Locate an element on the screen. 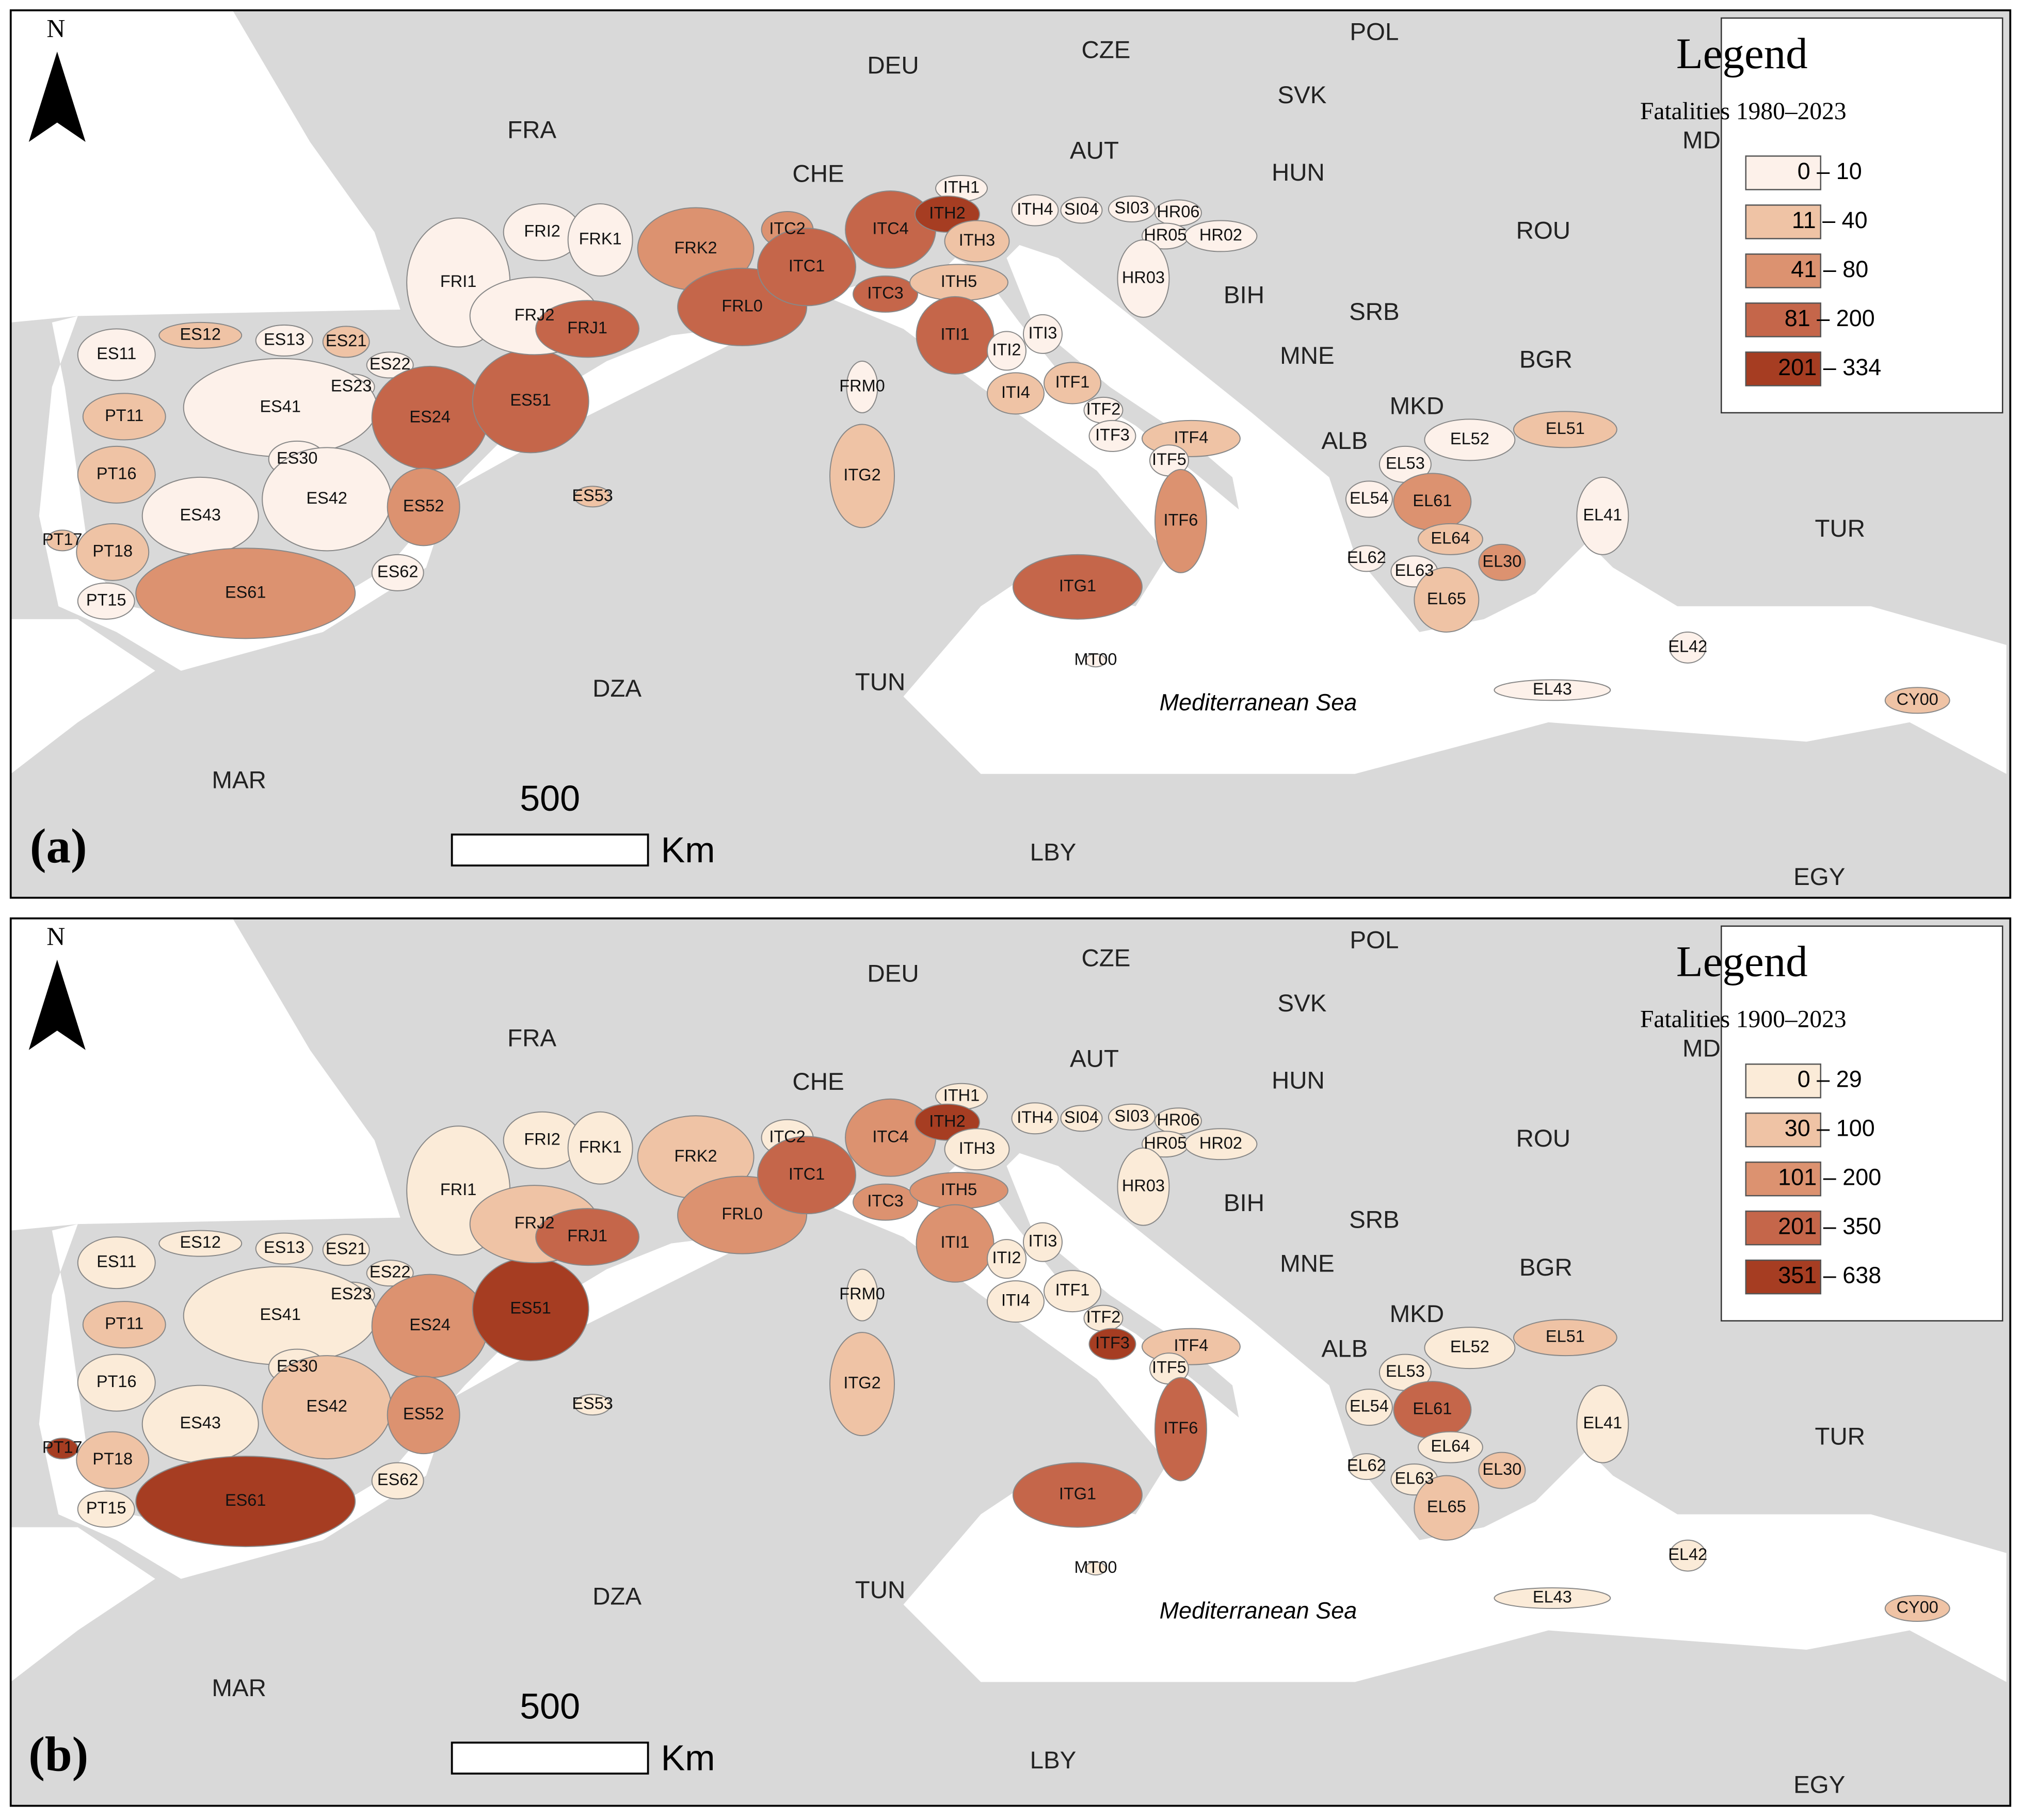 The height and width of the screenshot is (1820, 2021). legend-label: 0 – 10 is located at coordinates (1830, 171).